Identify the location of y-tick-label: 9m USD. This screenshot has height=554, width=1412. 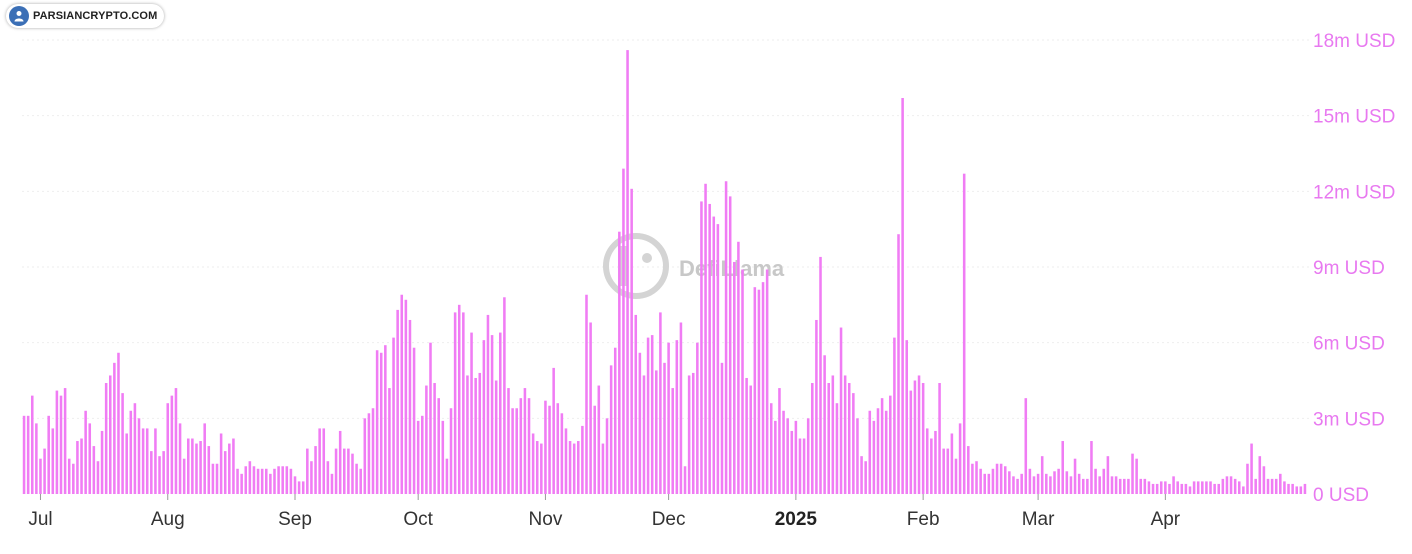
(1349, 268).